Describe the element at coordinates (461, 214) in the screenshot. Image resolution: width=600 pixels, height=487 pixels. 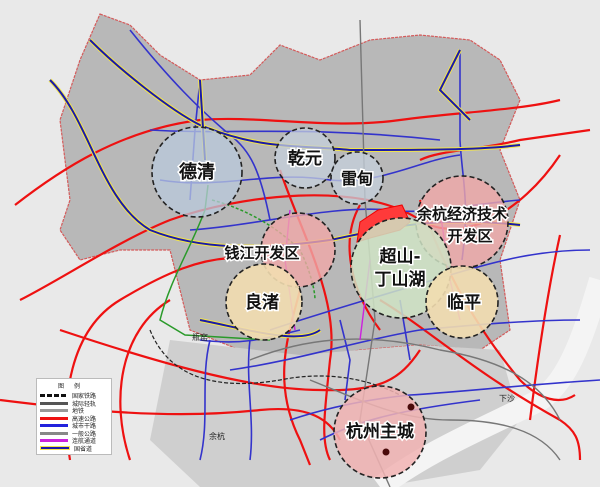
I see `svg-text: 余杭经济技术` at that location.